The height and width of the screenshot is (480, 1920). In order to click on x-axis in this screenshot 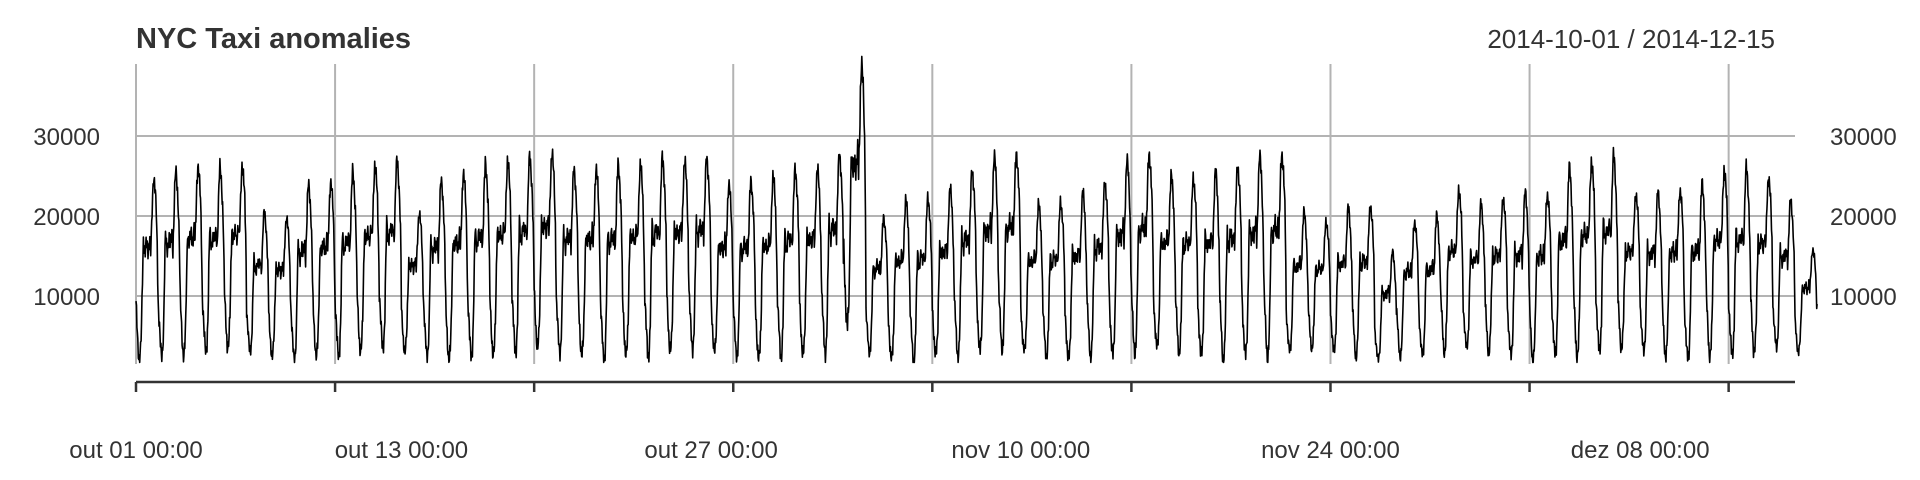, I will do `click(964, 386)`.